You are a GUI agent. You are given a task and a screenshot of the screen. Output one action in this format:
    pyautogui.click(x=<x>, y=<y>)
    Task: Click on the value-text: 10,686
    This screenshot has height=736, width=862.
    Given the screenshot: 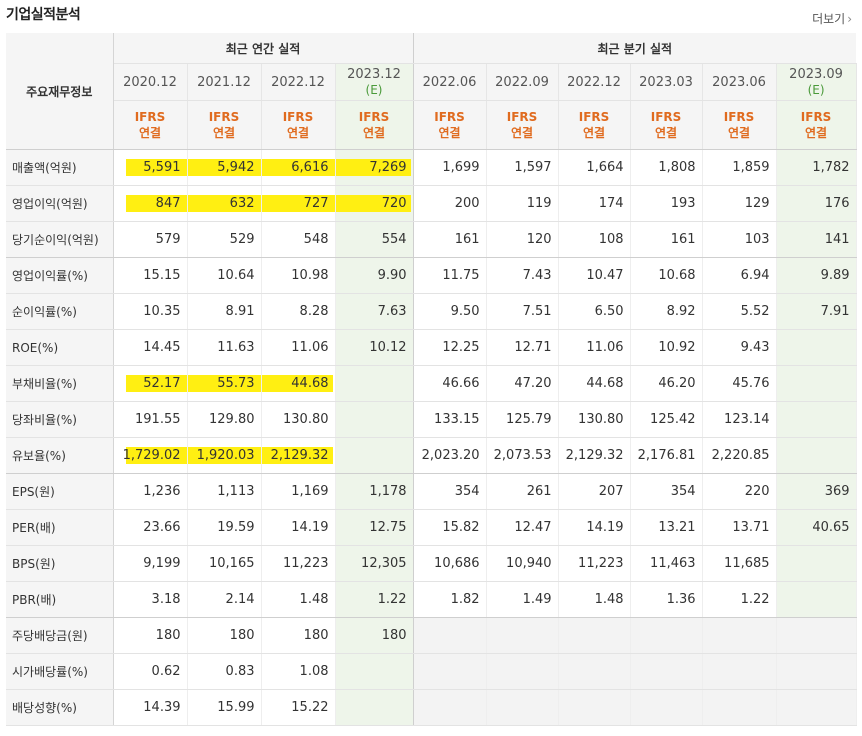 What is the action you would take?
    pyautogui.click(x=457, y=563)
    